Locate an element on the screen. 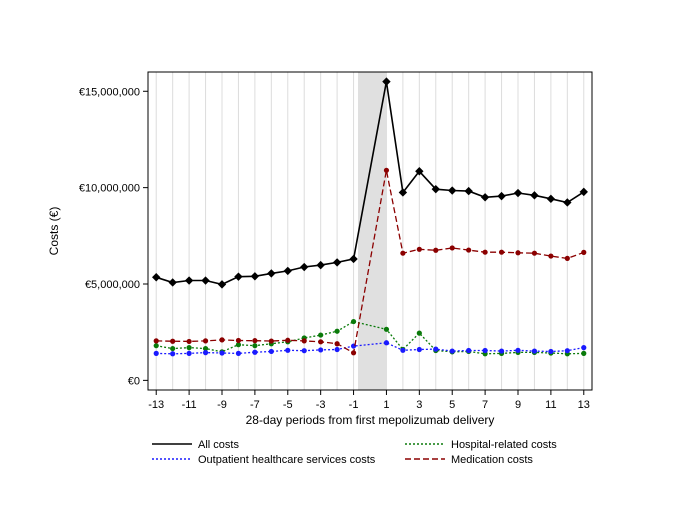 This screenshot has height=508, width=696. x-tick-label: -11 is located at coordinates (189, 405).